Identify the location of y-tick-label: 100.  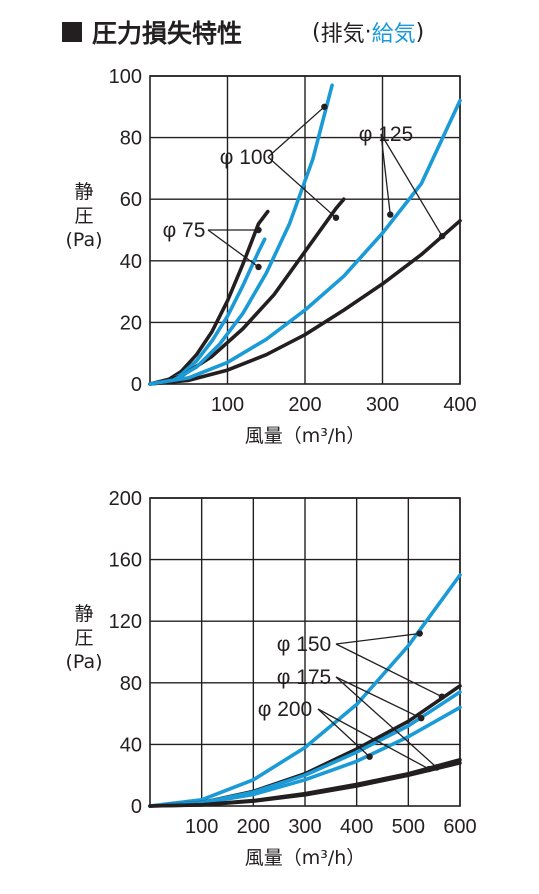
(125, 77).